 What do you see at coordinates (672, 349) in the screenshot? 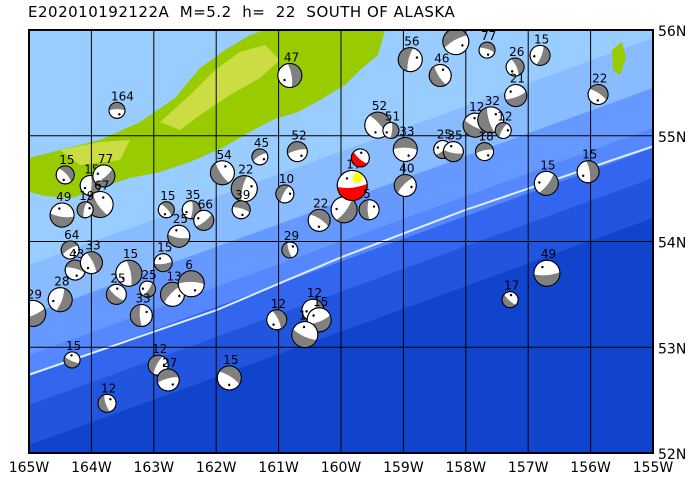
I see `lat-tick-label: 53N` at bounding box center [672, 349].